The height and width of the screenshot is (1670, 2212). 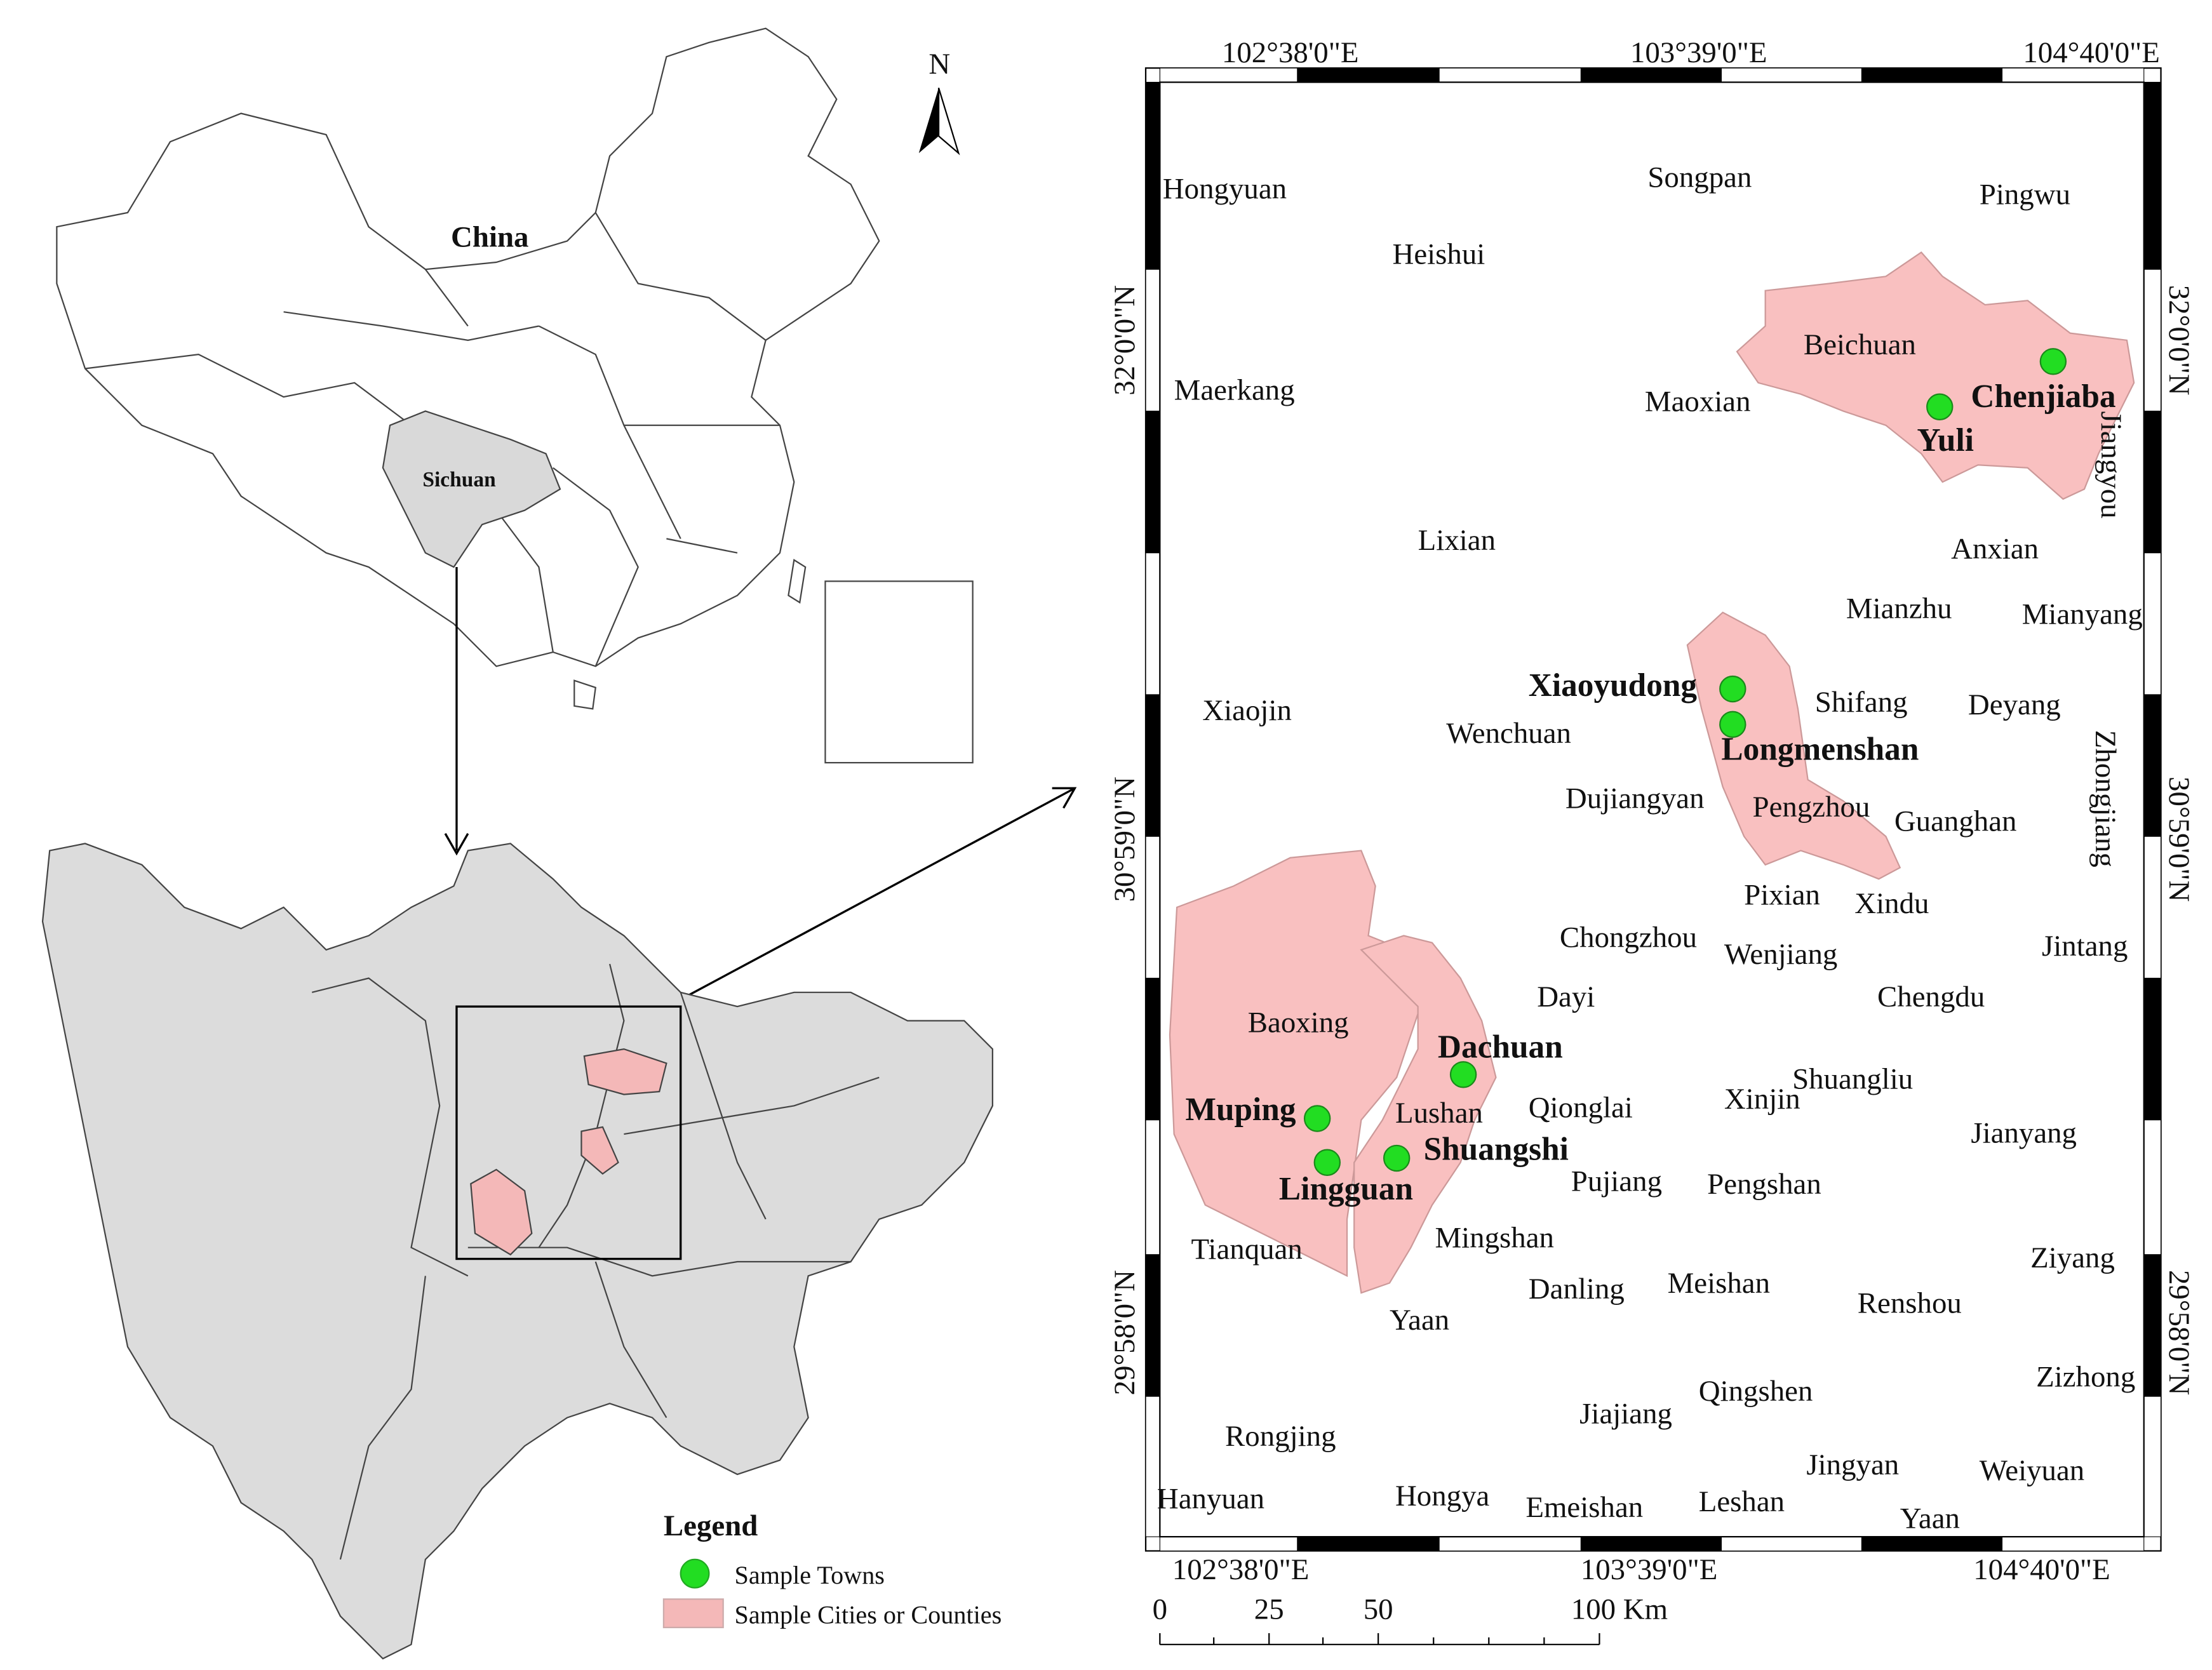 I want to click on north-label: N, so click(x=939, y=64).